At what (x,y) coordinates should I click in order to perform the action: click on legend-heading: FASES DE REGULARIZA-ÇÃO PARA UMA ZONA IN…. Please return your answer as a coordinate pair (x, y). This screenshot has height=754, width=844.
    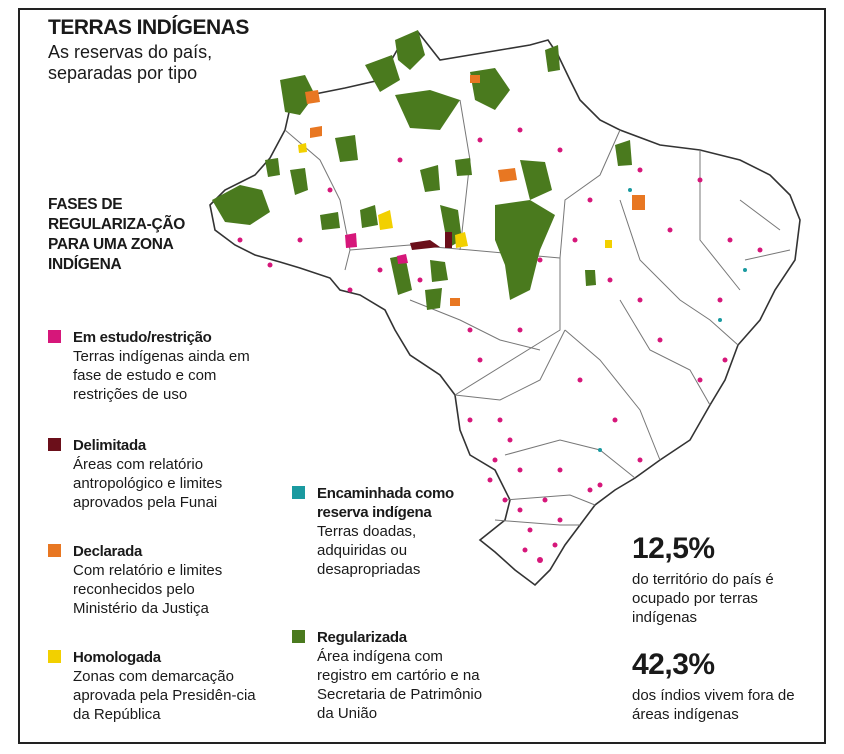
    Looking at the image, I should click on (117, 234).